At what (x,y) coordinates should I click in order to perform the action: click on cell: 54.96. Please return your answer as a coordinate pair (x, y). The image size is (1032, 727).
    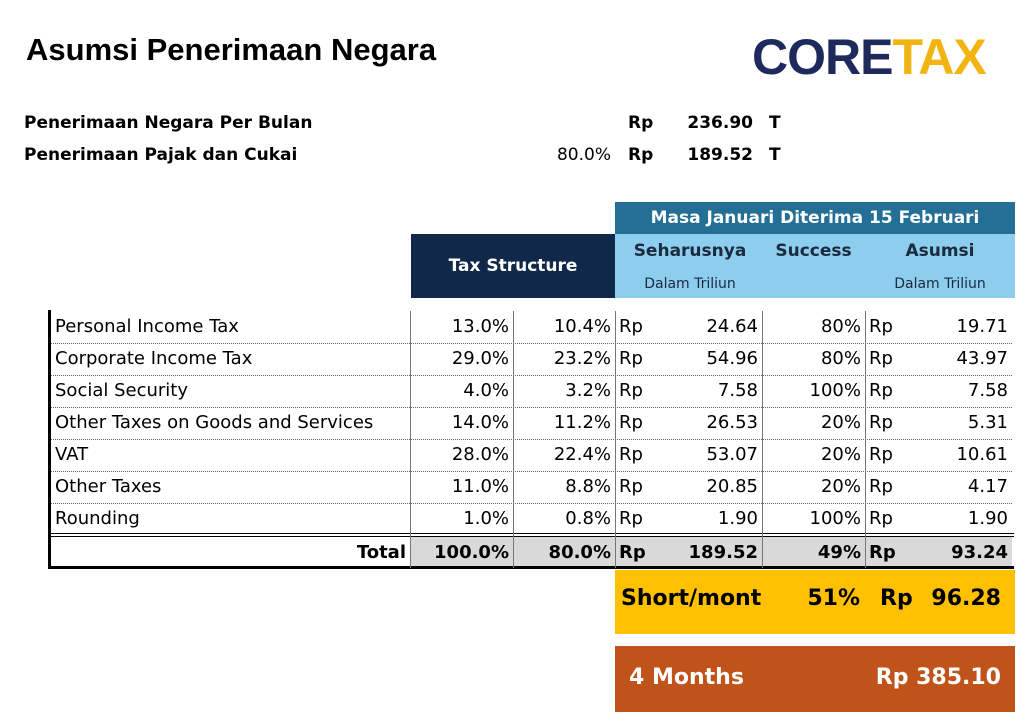
    Looking at the image, I should click on (732, 358).